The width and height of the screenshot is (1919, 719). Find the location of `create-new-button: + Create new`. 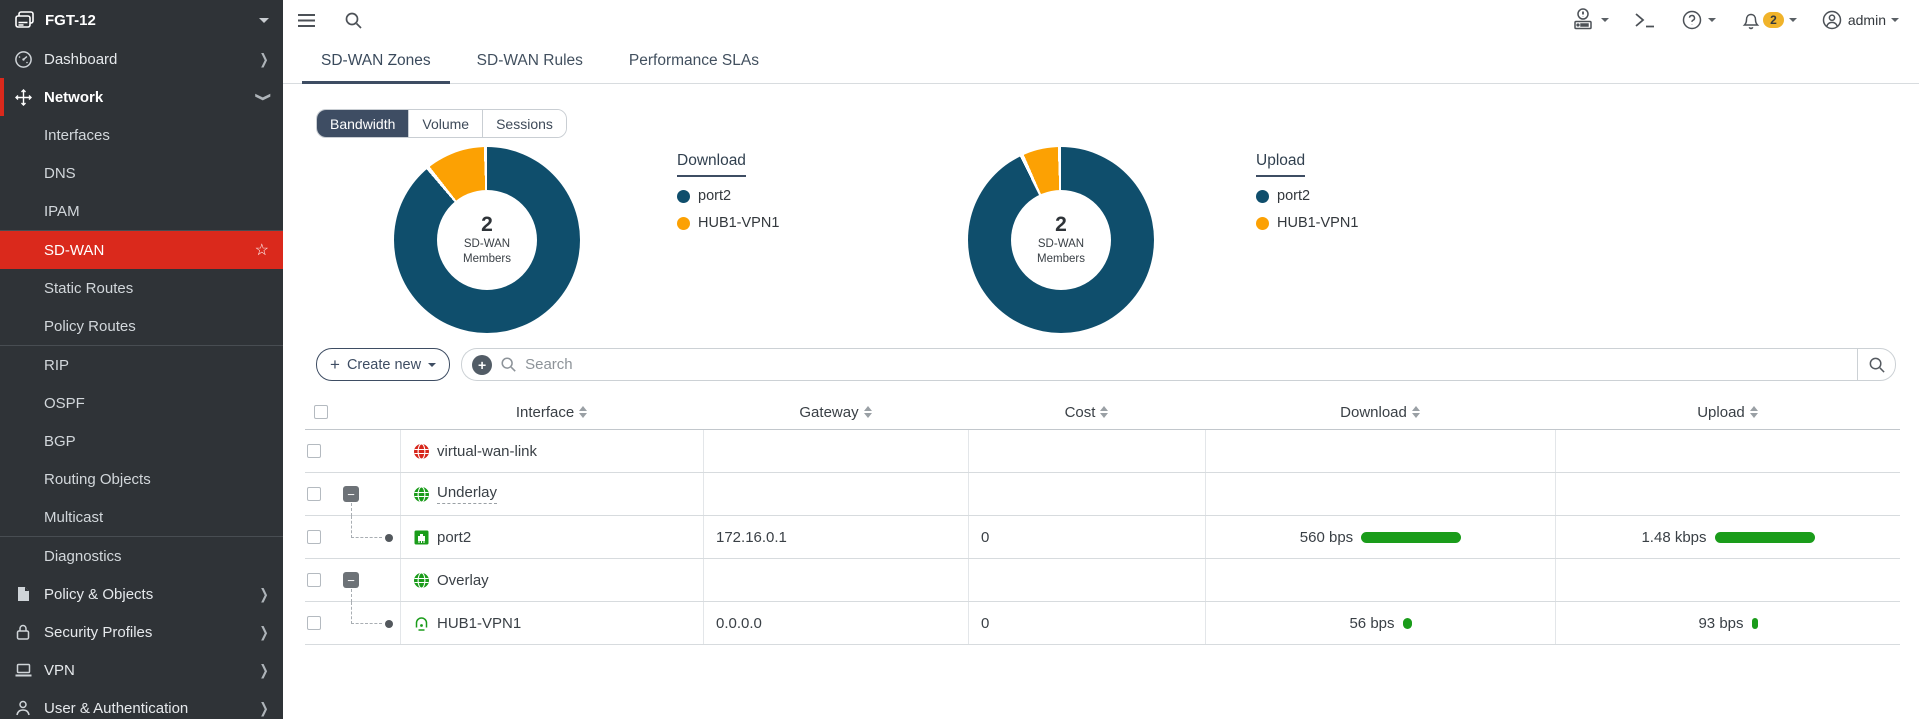

create-new-button: + Create new is located at coordinates (383, 364).